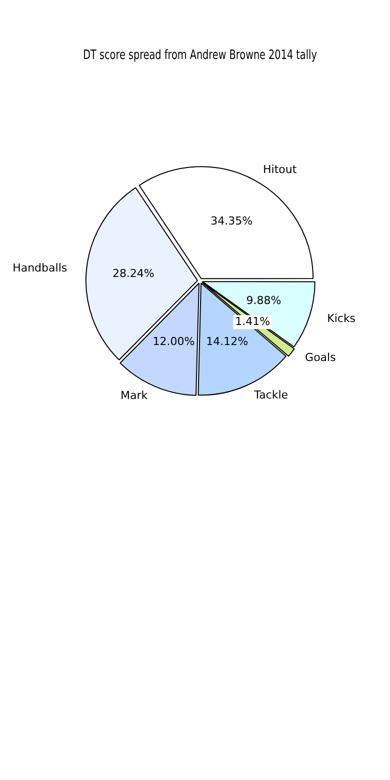 The width and height of the screenshot is (390, 780). What do you see at coordinates (200, 54) in the screenshot?
I see `chart-title: DT score spread from Andrew Browne 2014 tally` at bounding box center [200, 54].